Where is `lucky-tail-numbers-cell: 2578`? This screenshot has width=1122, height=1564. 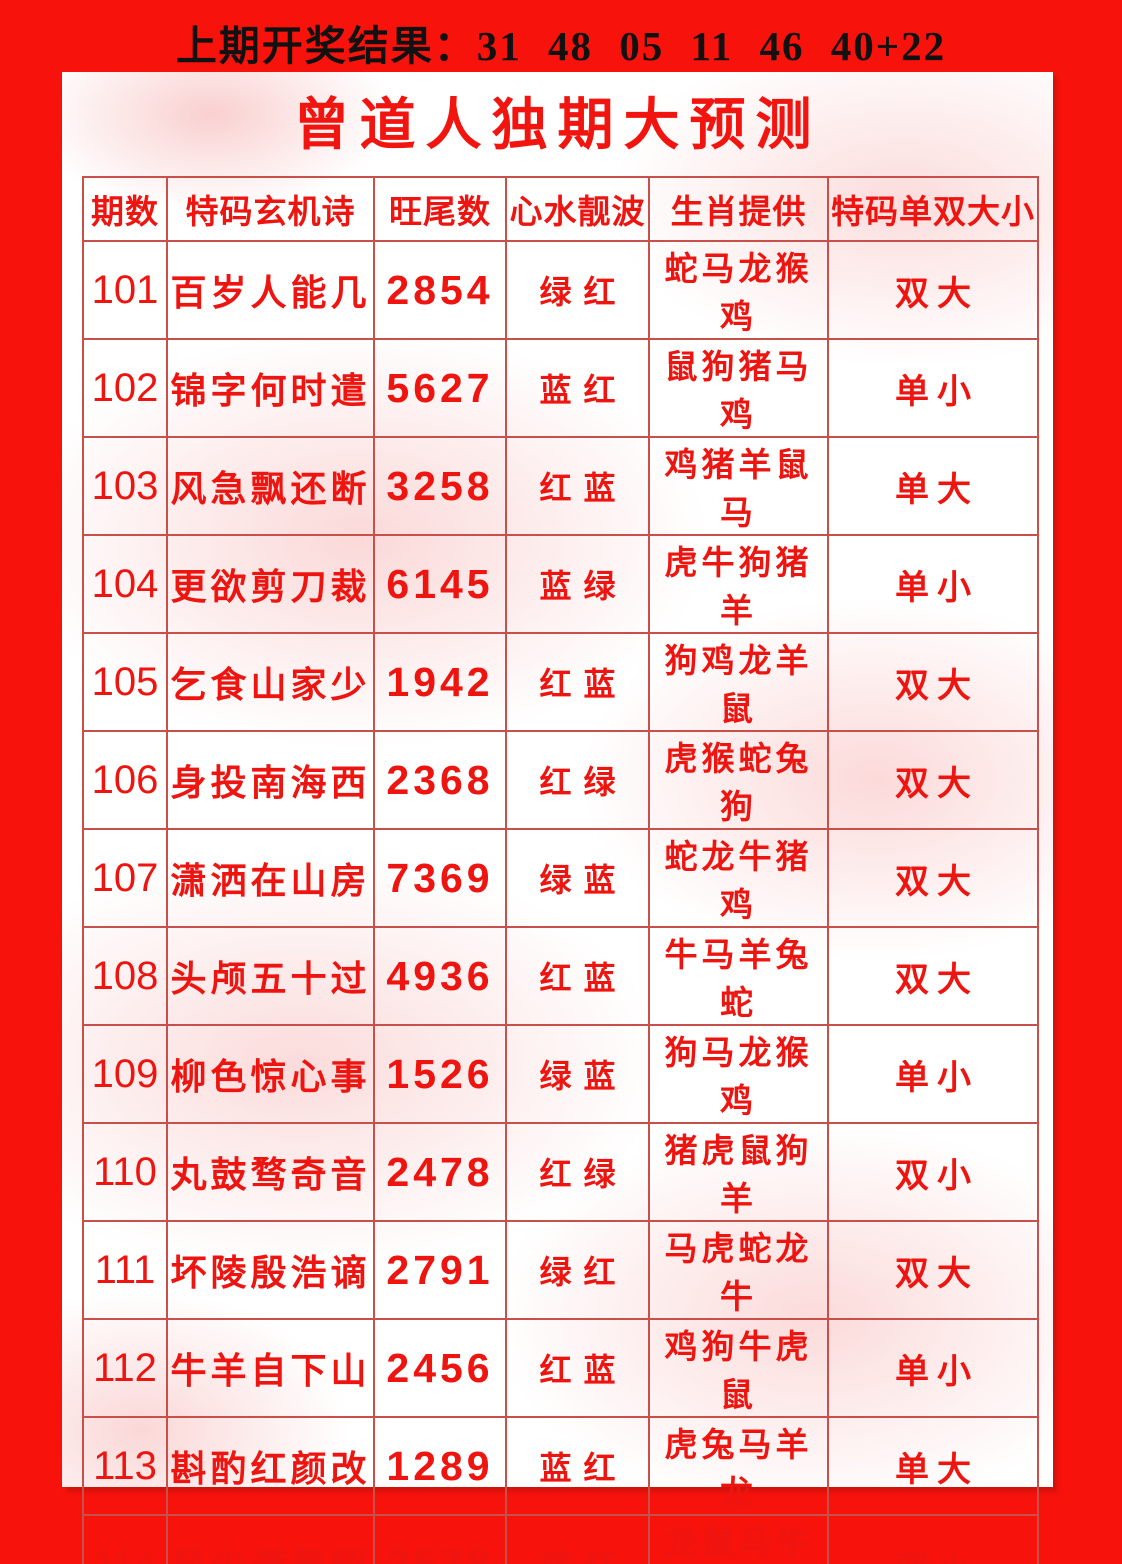
lucky-tail-numbers-cell: 2578 is located at coordinates (440, 1539).